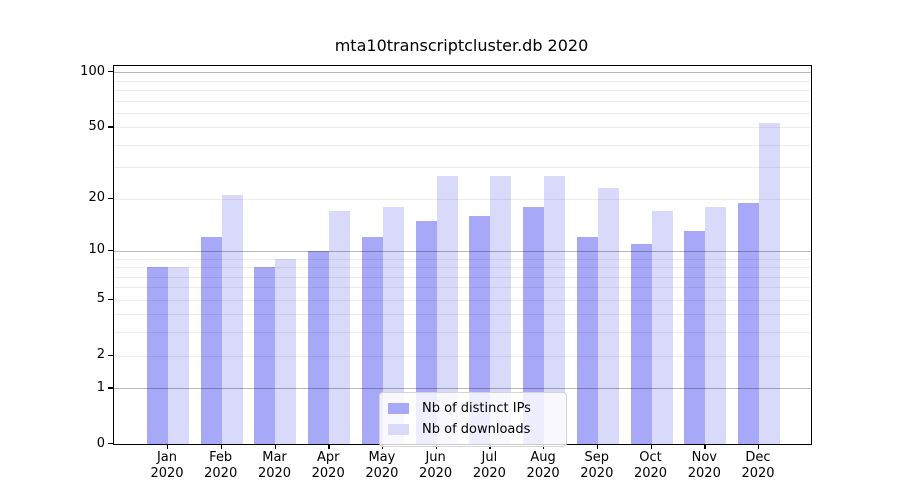  I want to click on x-tick-label-jun: Jun 2020, so click(436, 465).